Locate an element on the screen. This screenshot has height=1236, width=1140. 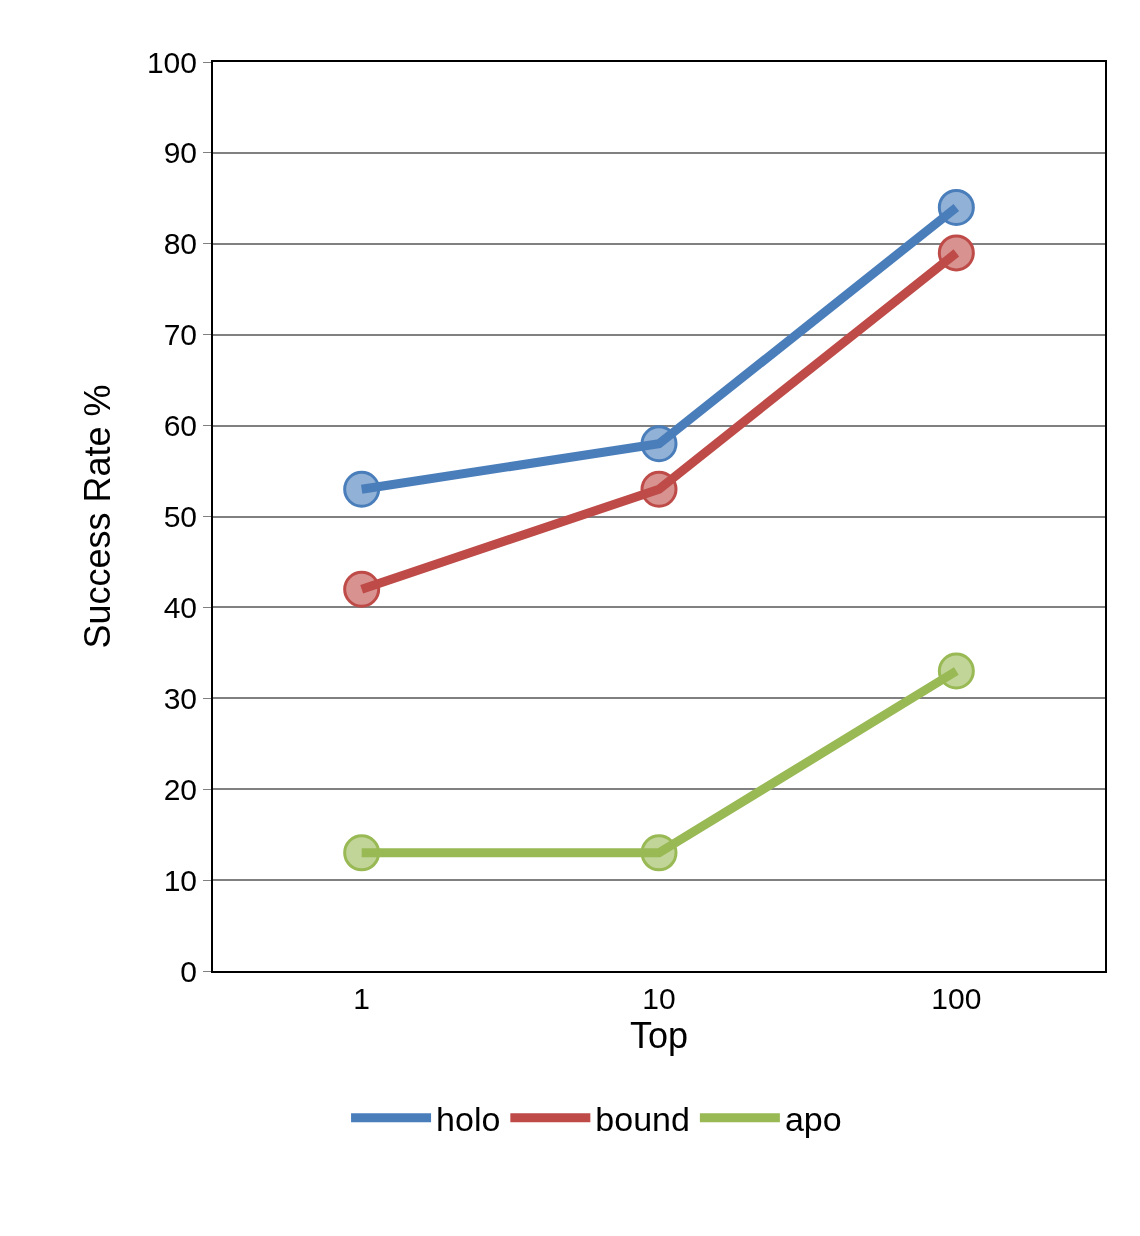
x-axis-title: Top is located at coordinates (659, 1035).